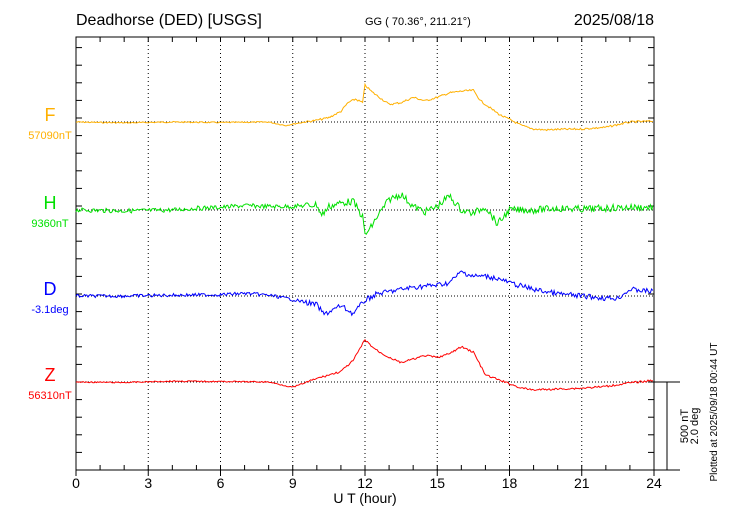 This screenshot has width=730, height=520. What do you see at coordinates (50, 136) in the screenshot?
I see `baseline-label-F: 57090nT` at bounding box center [50, 136].